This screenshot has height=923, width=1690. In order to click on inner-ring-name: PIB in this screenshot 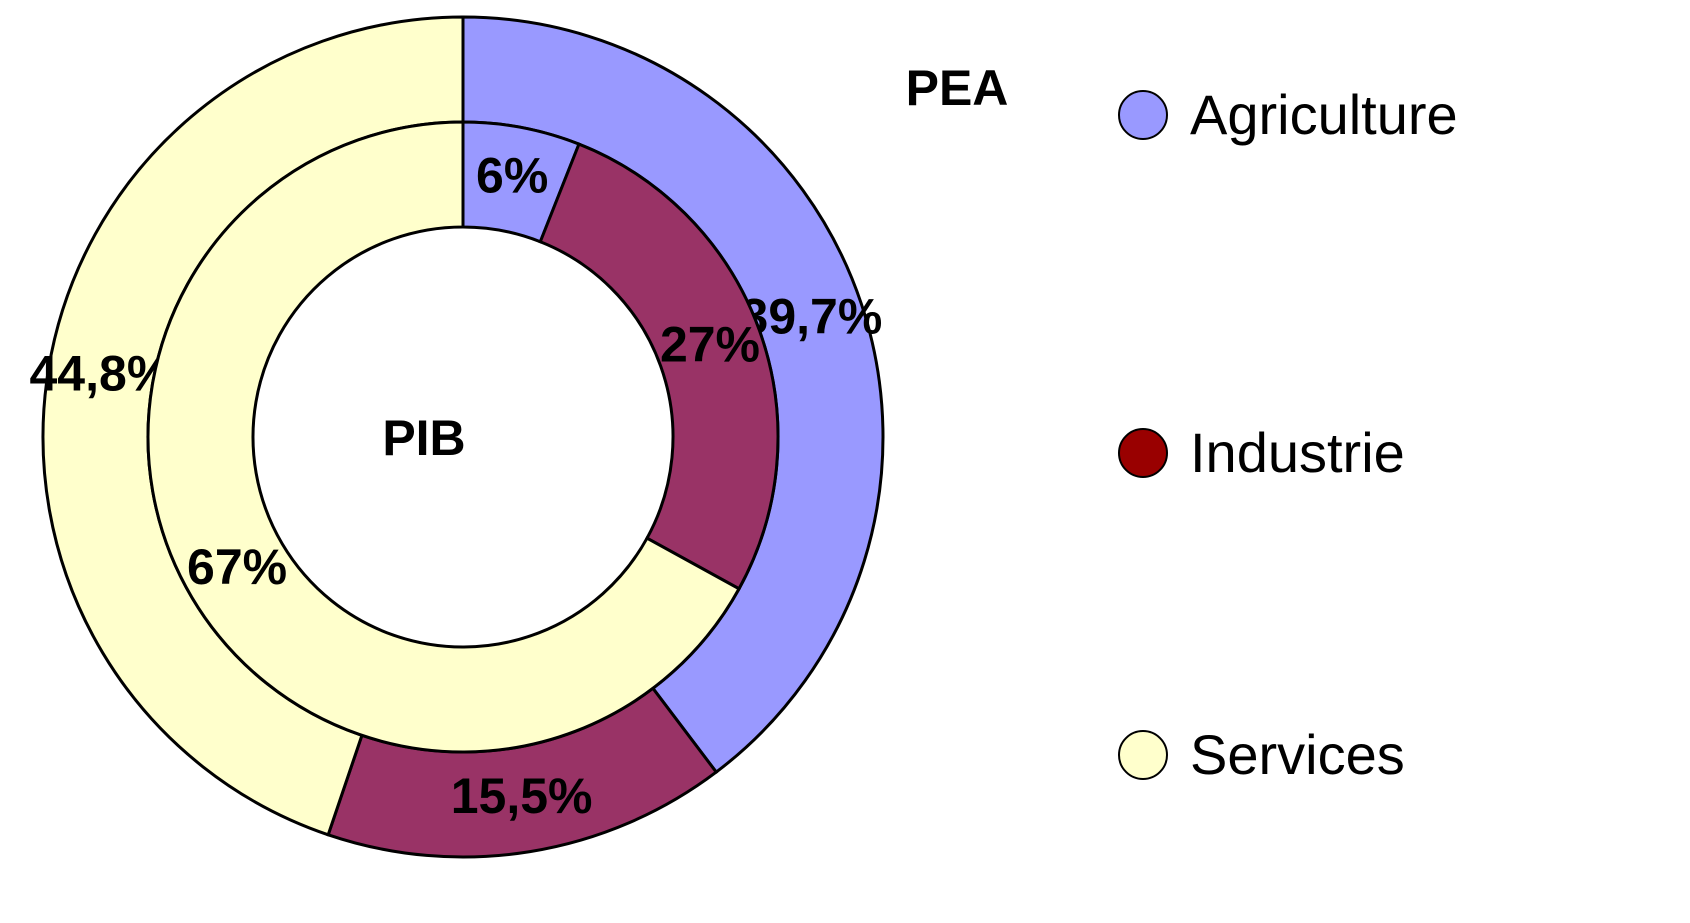, I will do `click(423, 438)`.